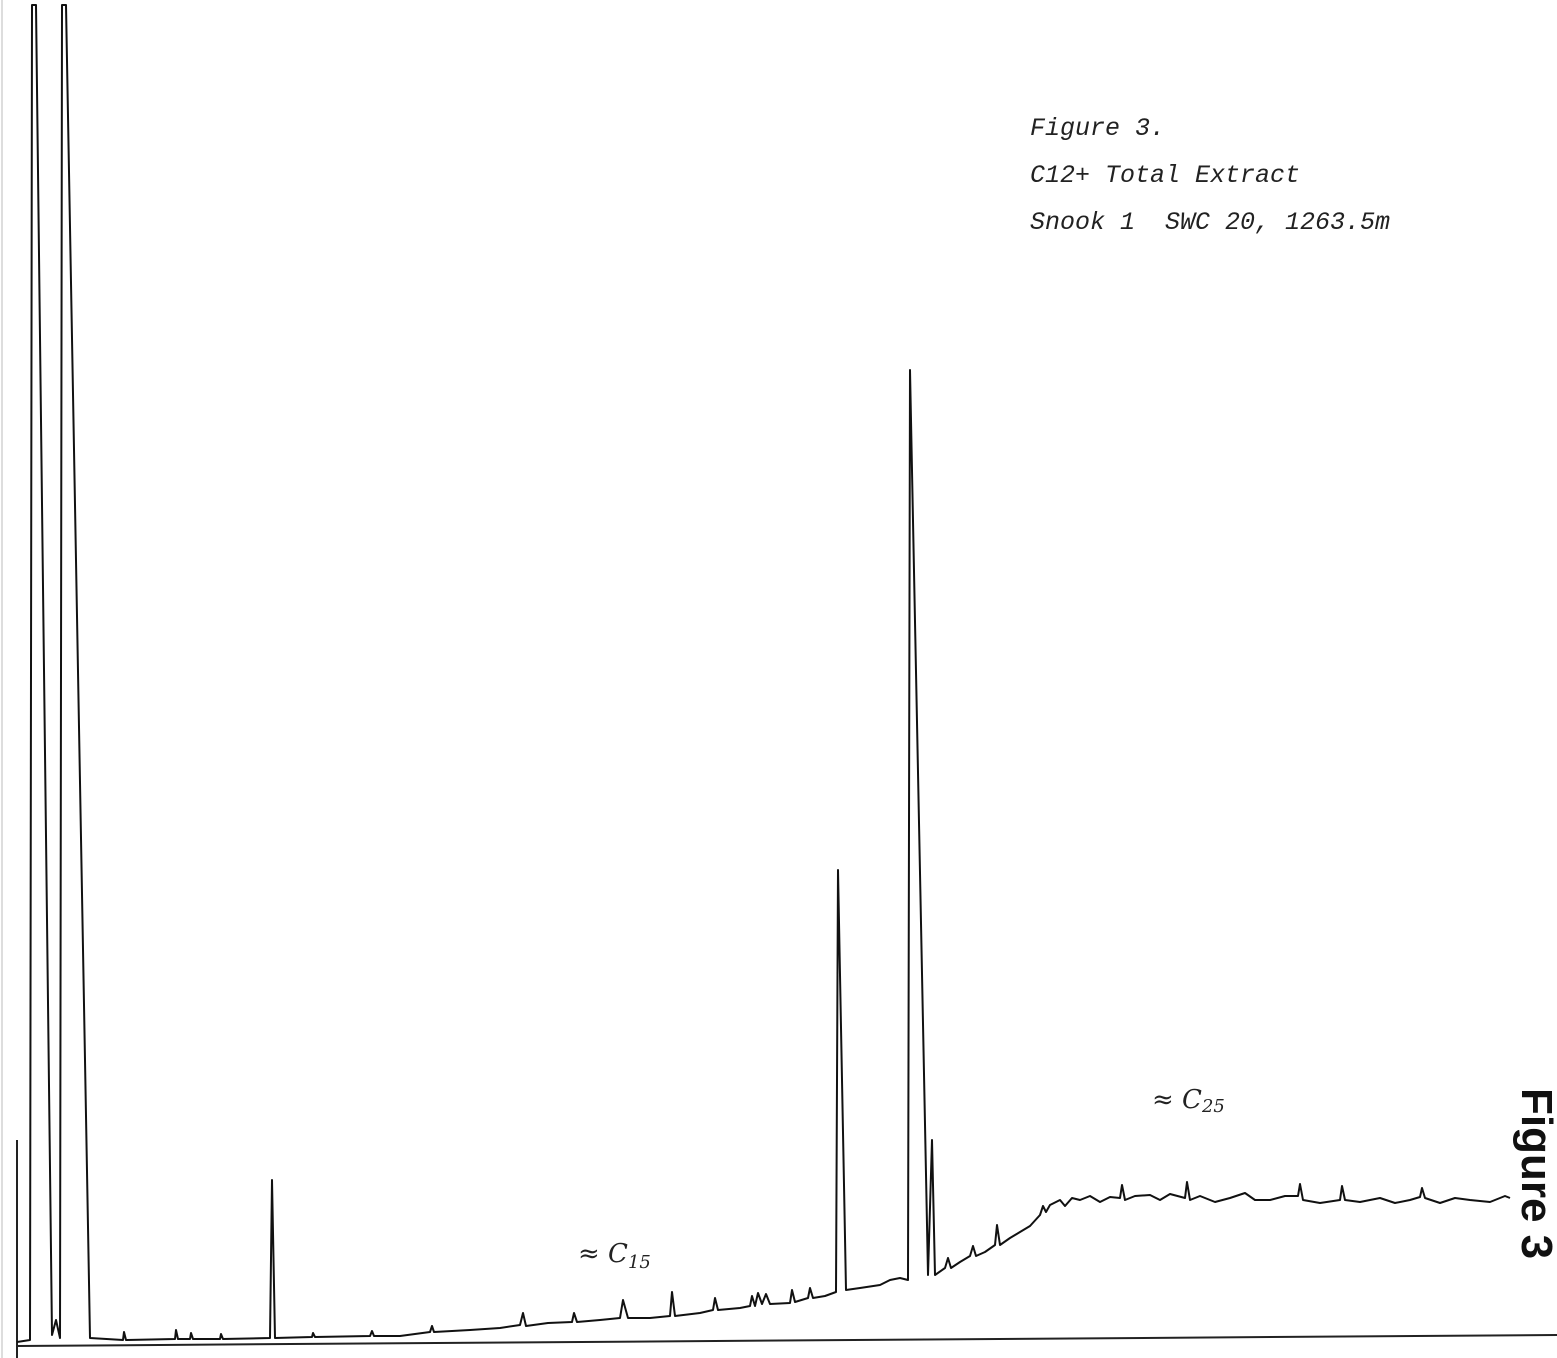  Describe the element at coordinates (1534, 1173) in the screenshot. I see `page-label: Figure 3` at that location.